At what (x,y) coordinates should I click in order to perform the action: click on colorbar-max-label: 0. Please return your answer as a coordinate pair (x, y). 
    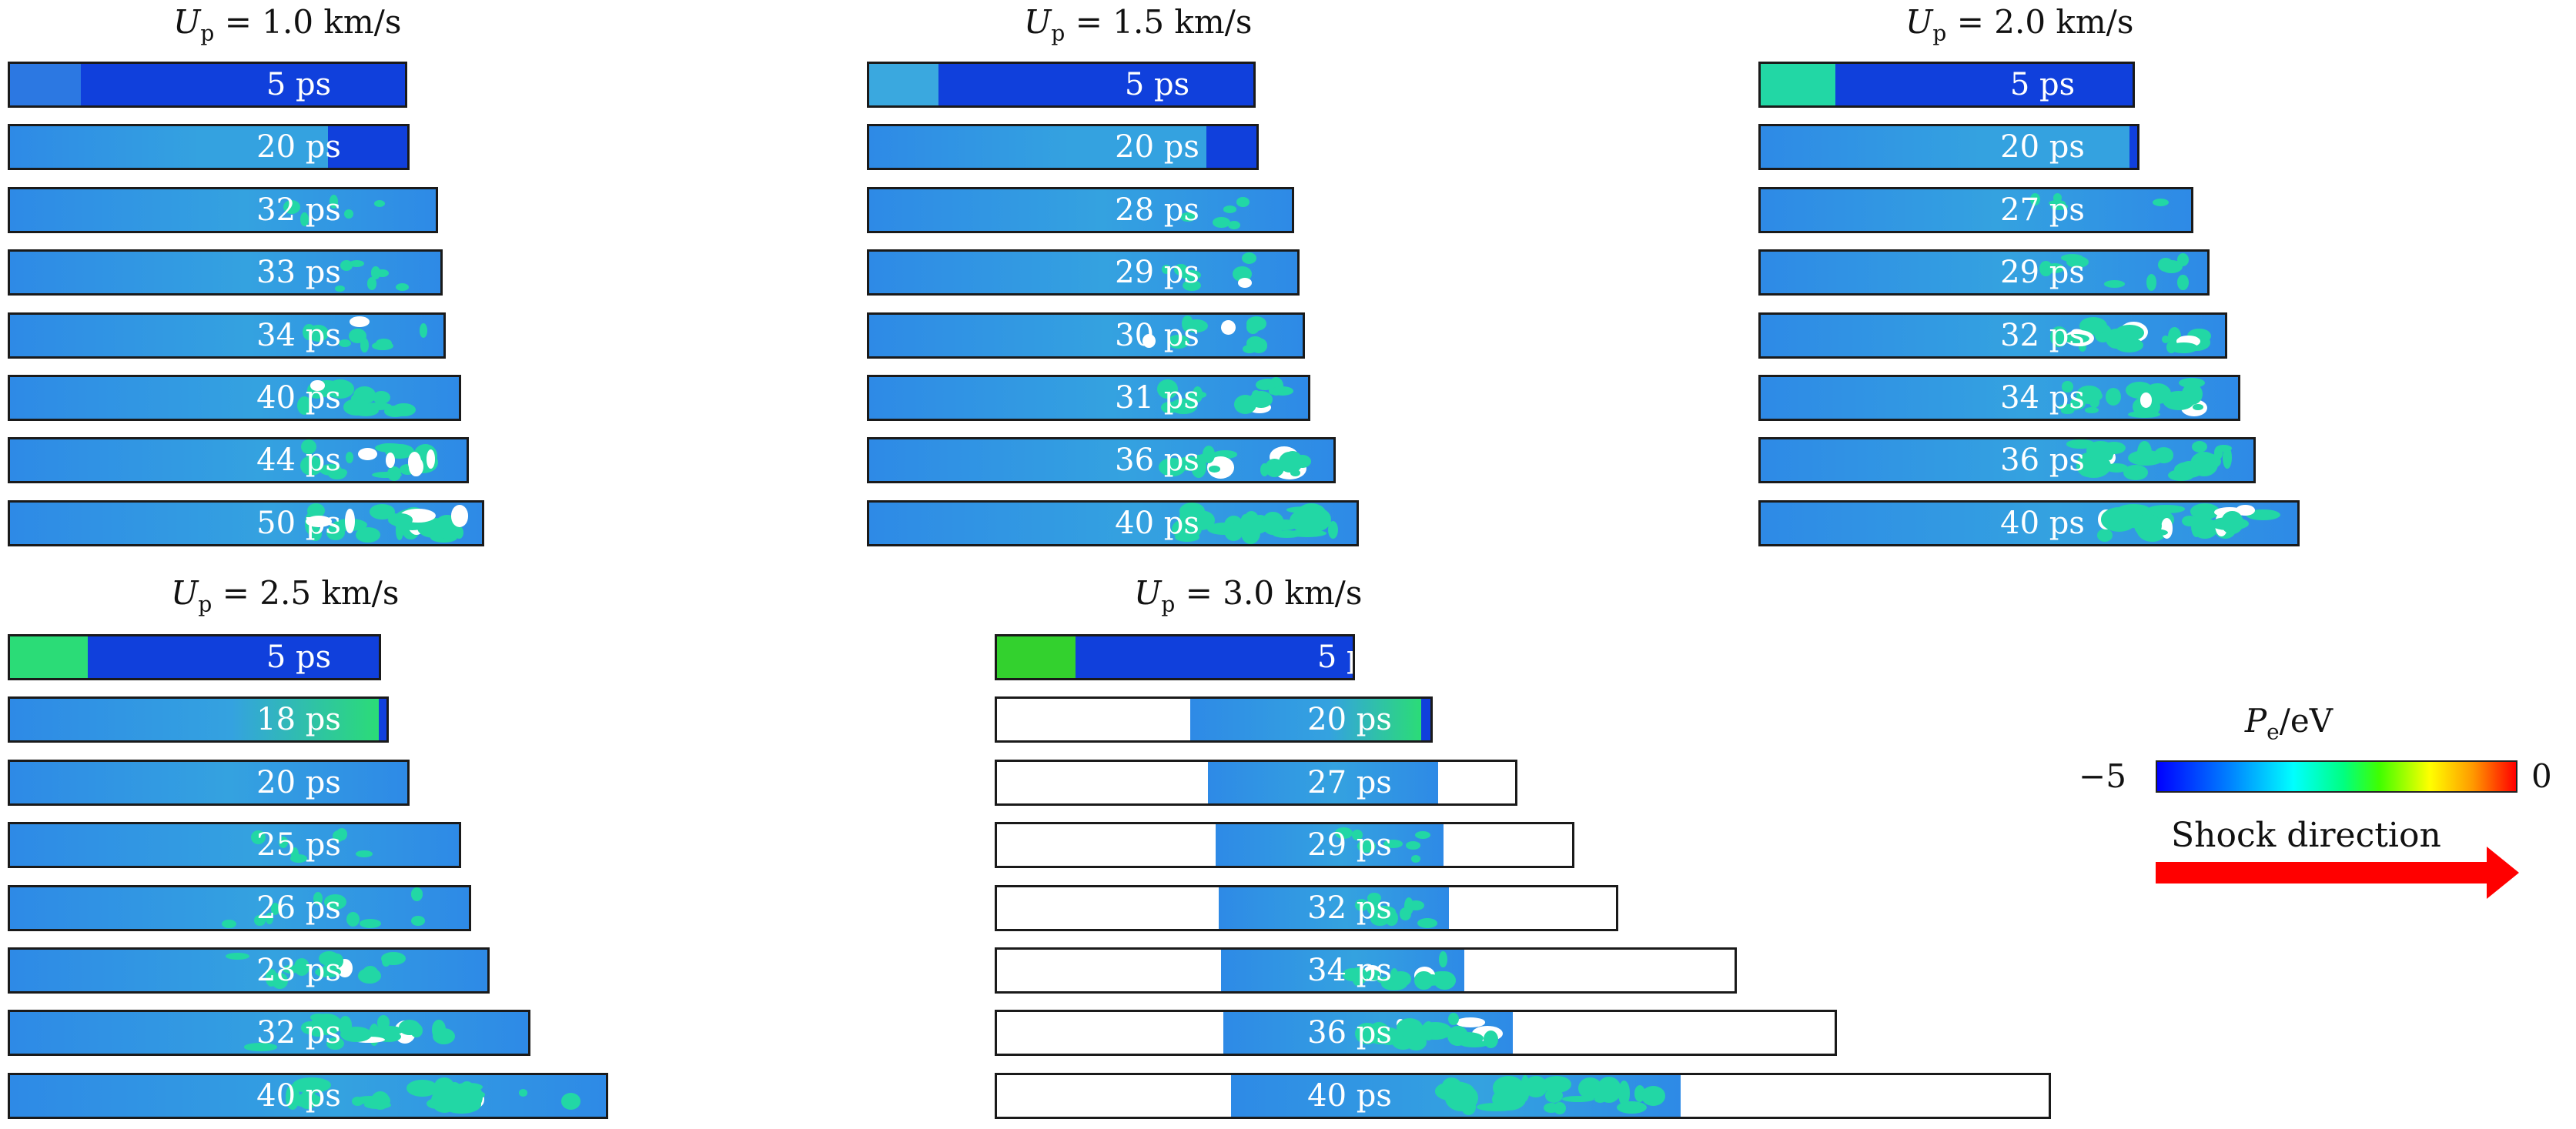
    Looking at the image, I should click on (2542, 776).